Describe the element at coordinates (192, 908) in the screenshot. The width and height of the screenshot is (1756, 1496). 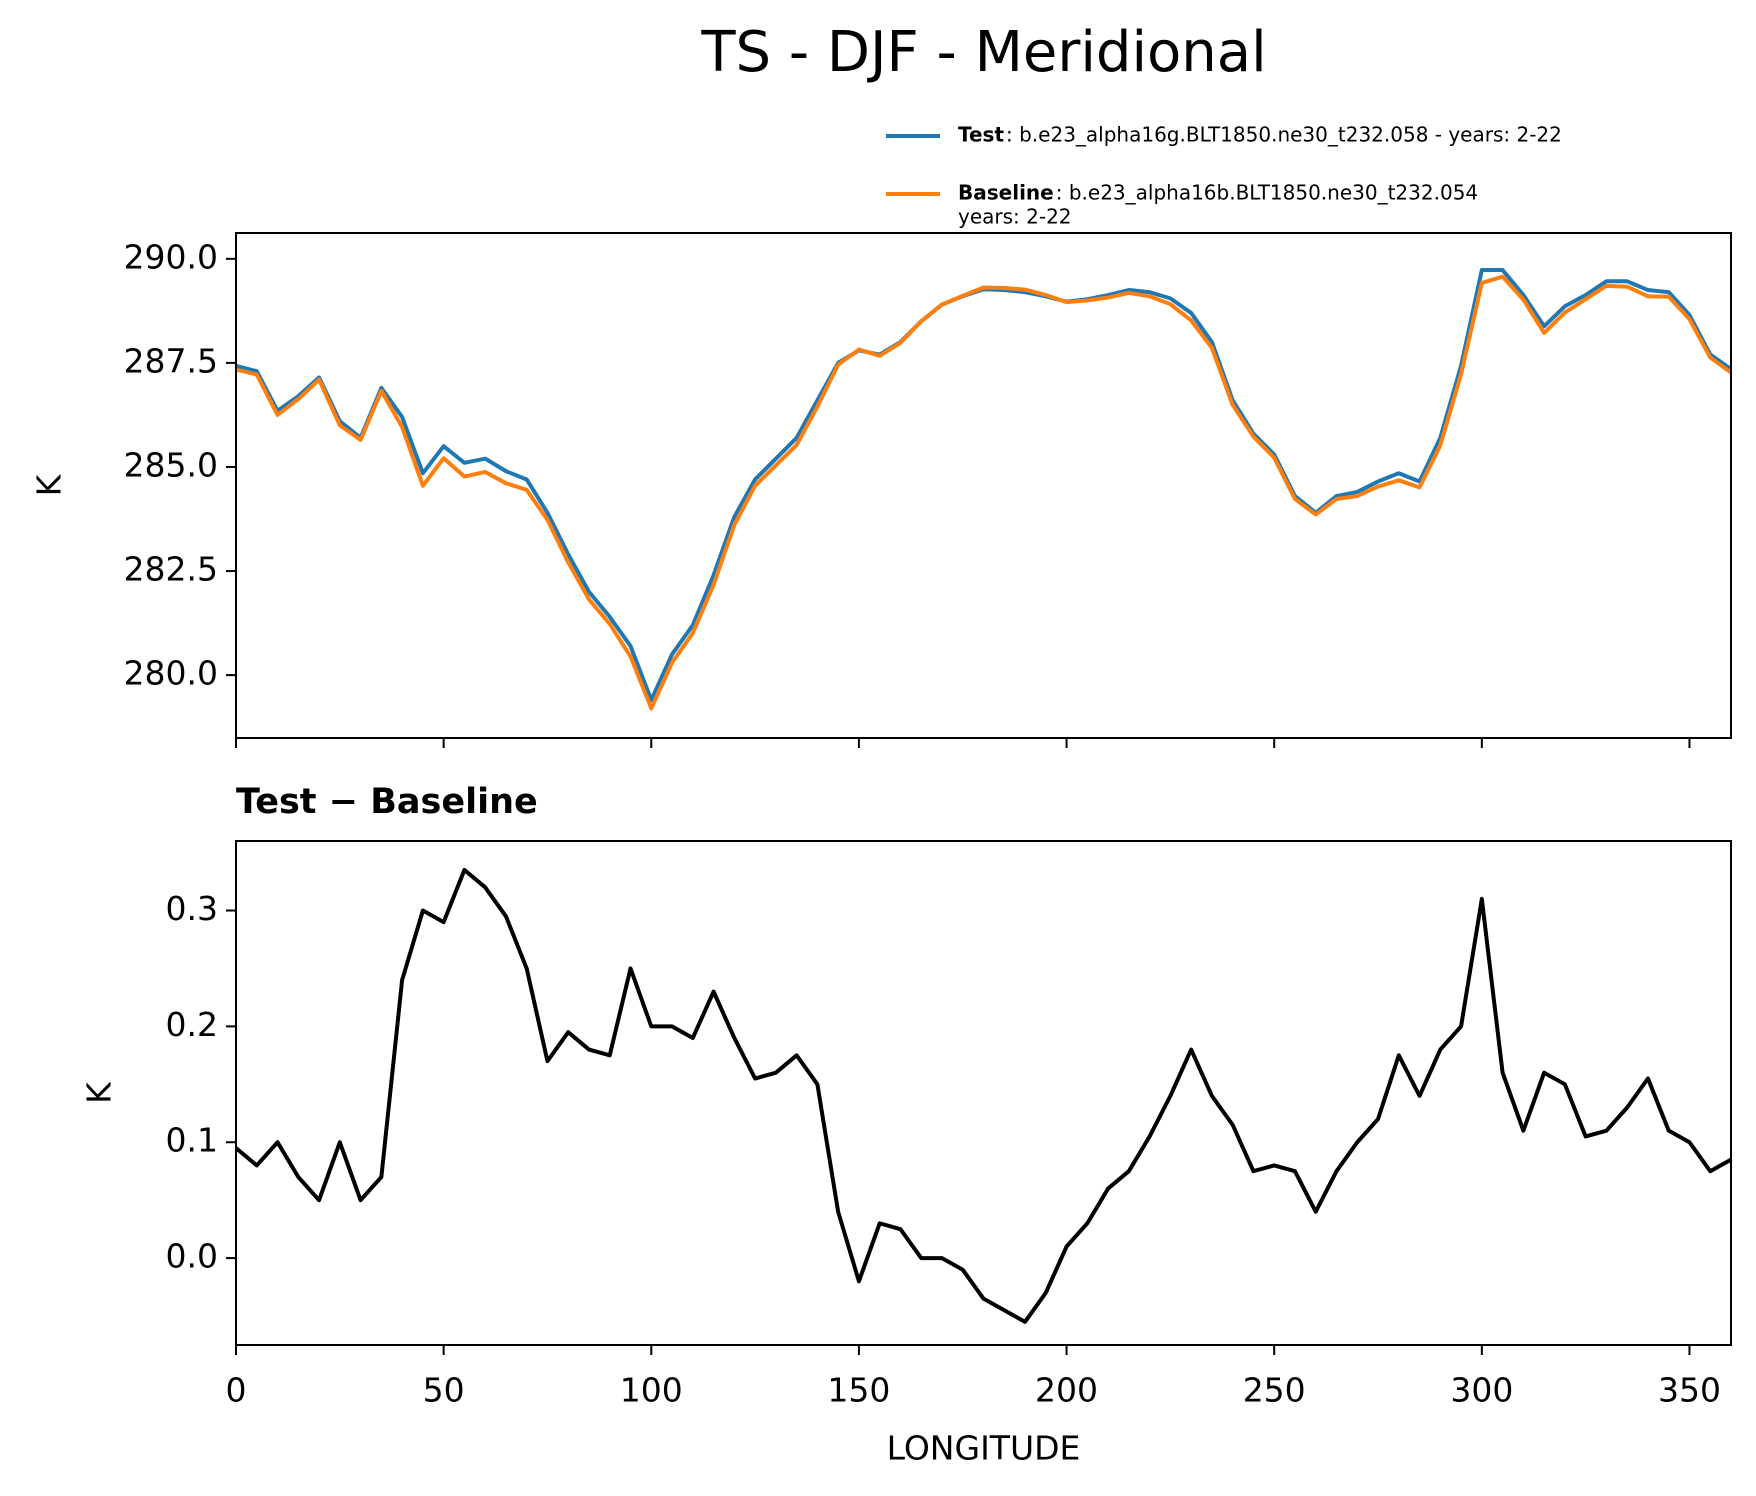
I see `y-tick-label: 0.3` at that location.